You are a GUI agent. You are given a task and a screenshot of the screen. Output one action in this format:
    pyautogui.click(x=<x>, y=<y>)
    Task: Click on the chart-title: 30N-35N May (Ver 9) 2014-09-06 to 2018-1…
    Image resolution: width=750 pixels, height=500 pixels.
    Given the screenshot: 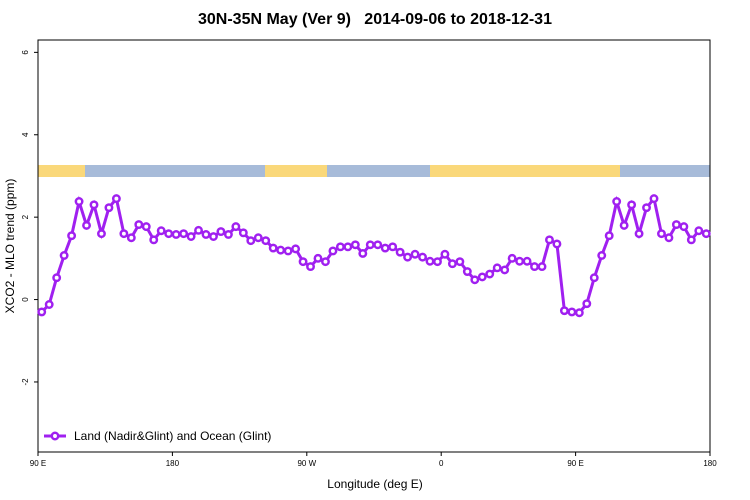 What is the action you would take?
    pyautogui.click(x=375, y=19)
    